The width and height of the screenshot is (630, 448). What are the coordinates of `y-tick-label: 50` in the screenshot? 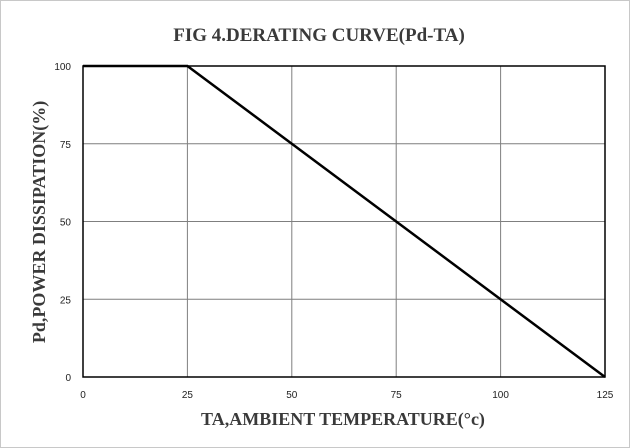 It's located at (66, 223).